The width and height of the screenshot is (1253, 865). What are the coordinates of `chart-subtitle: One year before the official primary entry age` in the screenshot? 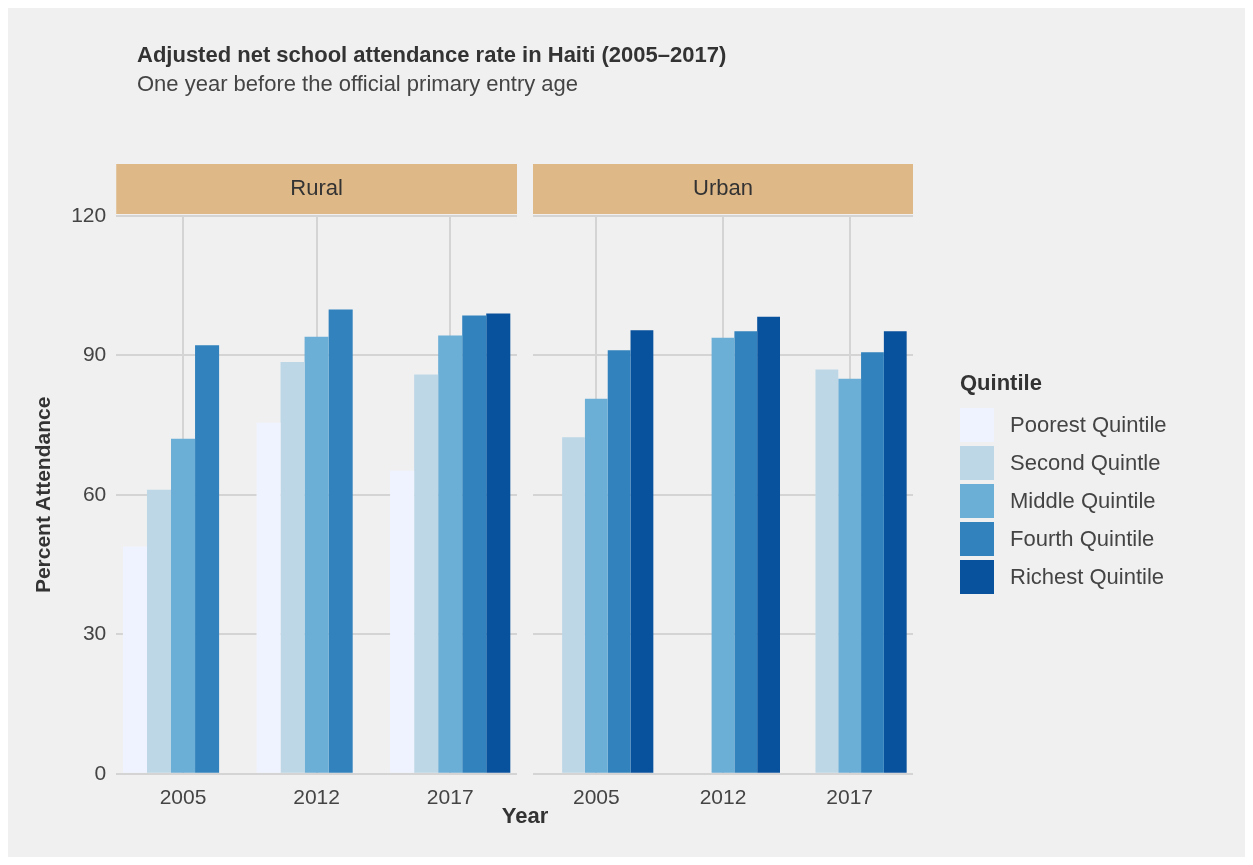 It's located at (358, 84).